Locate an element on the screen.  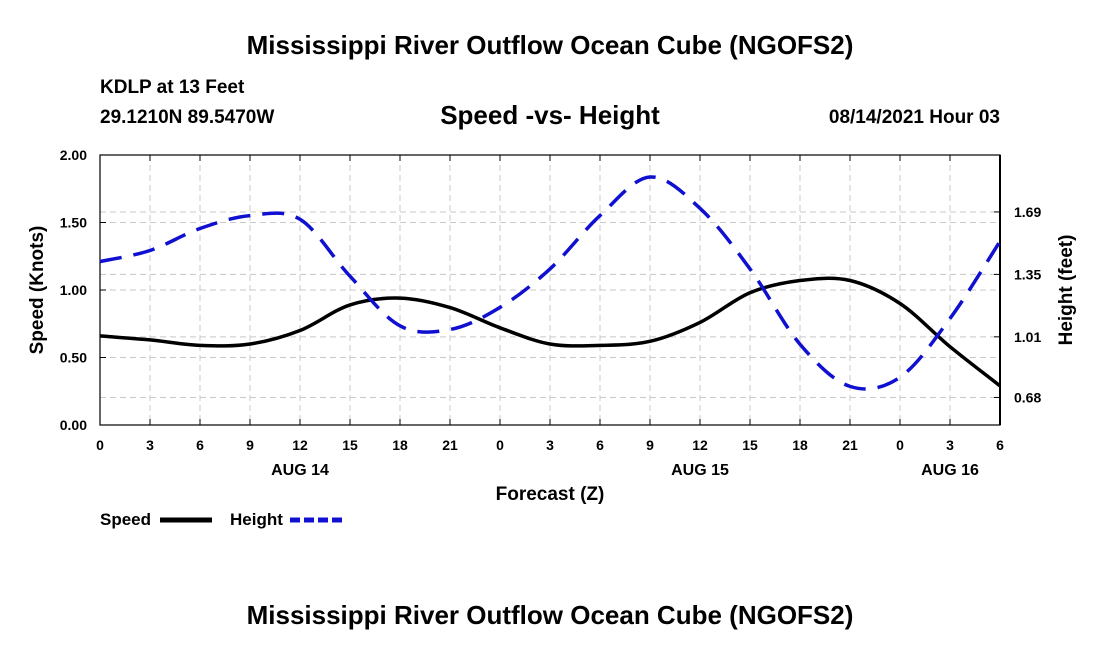
station-label: KDLP at 13 Feet is located at coordinates (172, 87).